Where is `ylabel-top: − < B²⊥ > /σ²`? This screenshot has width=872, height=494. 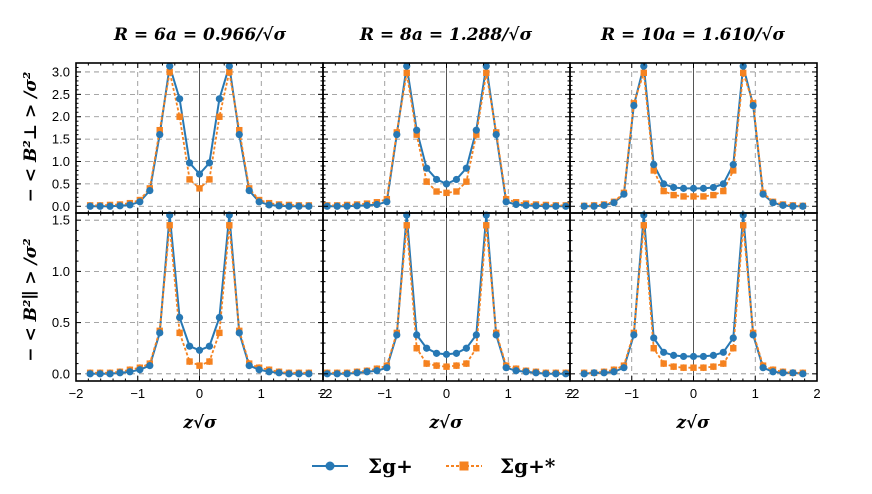 ylabel-top: − < B²⊥ > /σ² is located at coordinates (31, 137).